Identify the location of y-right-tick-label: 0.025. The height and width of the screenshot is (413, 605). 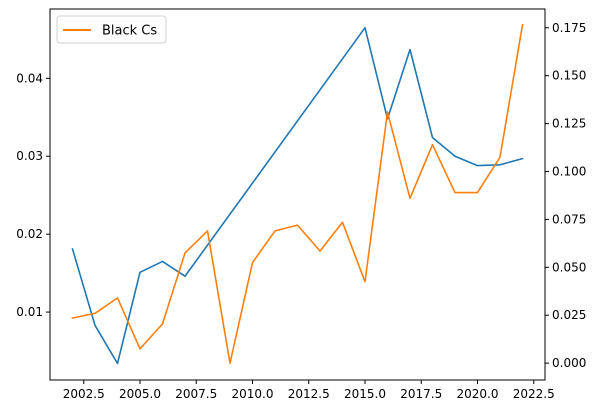
(569, 315).